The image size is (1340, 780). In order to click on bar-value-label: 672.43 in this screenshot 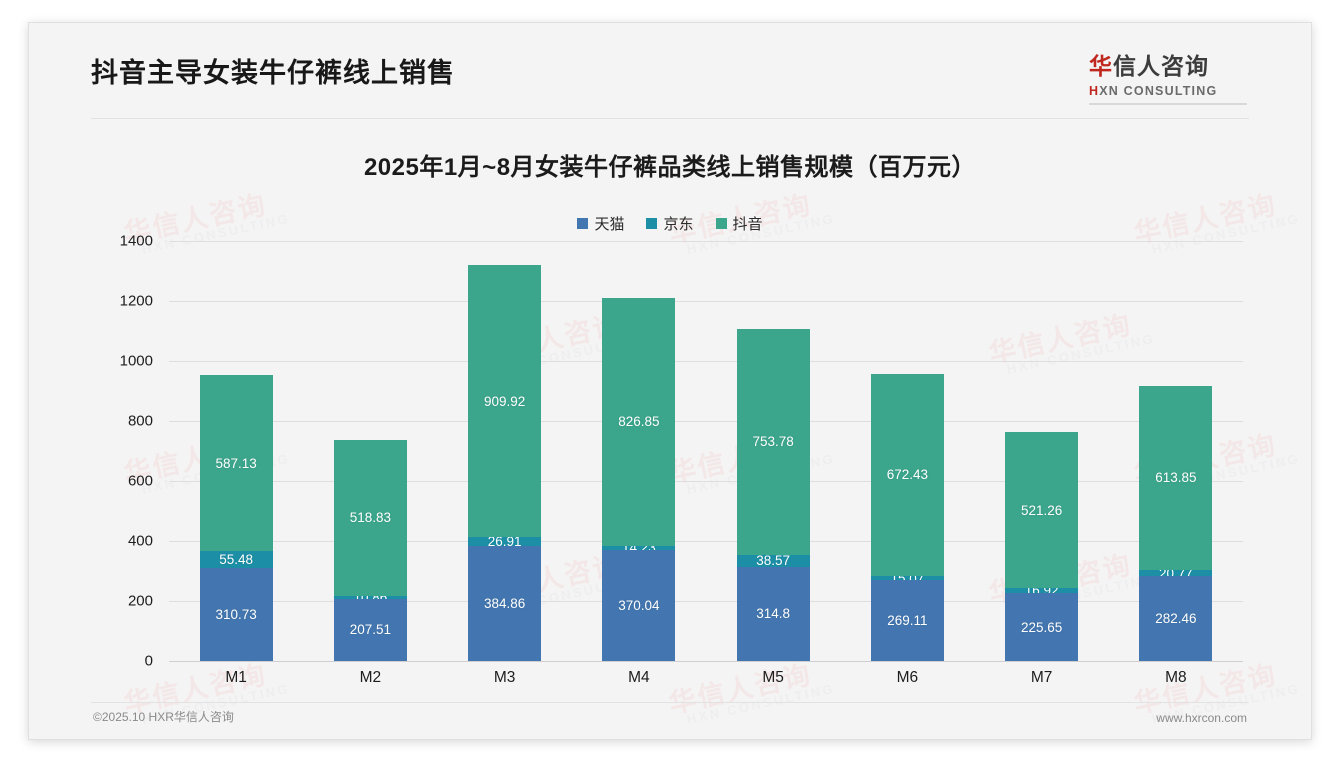, I will do `click(907, 475)`.